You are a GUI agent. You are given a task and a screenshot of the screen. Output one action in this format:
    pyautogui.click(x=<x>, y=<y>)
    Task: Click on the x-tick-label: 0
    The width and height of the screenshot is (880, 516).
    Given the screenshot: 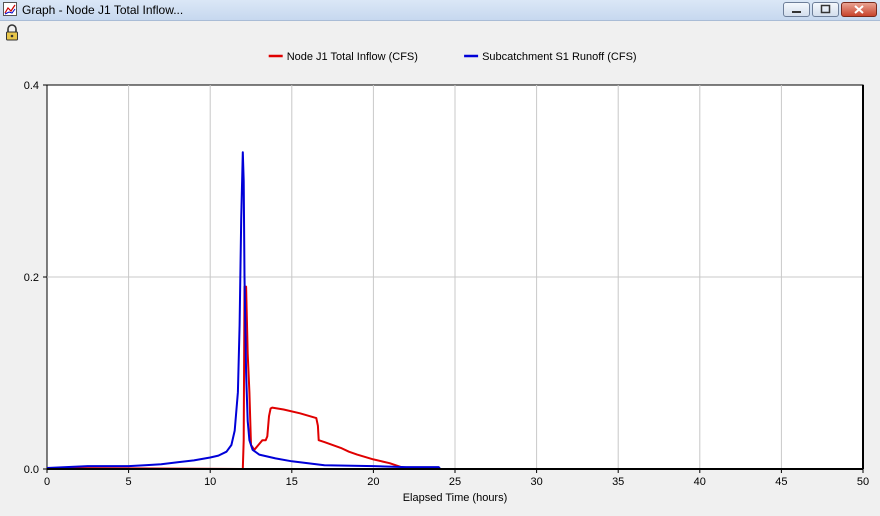 What is the action you would take?
    pyautogui.click(x=47, y=482)
    